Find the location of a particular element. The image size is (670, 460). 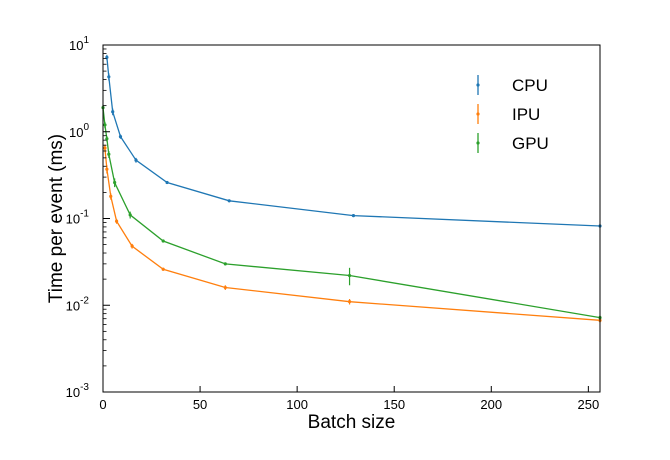

x-tick-label: 100 is located at coordinates (297, 404).